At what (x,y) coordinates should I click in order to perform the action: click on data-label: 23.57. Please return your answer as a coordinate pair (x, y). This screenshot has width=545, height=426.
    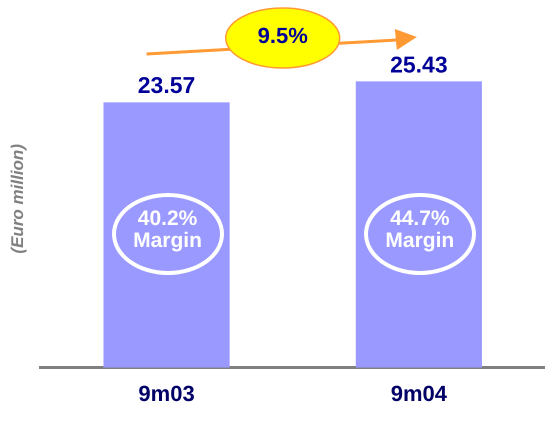
    Looking at the image, I should click on (167, 85).